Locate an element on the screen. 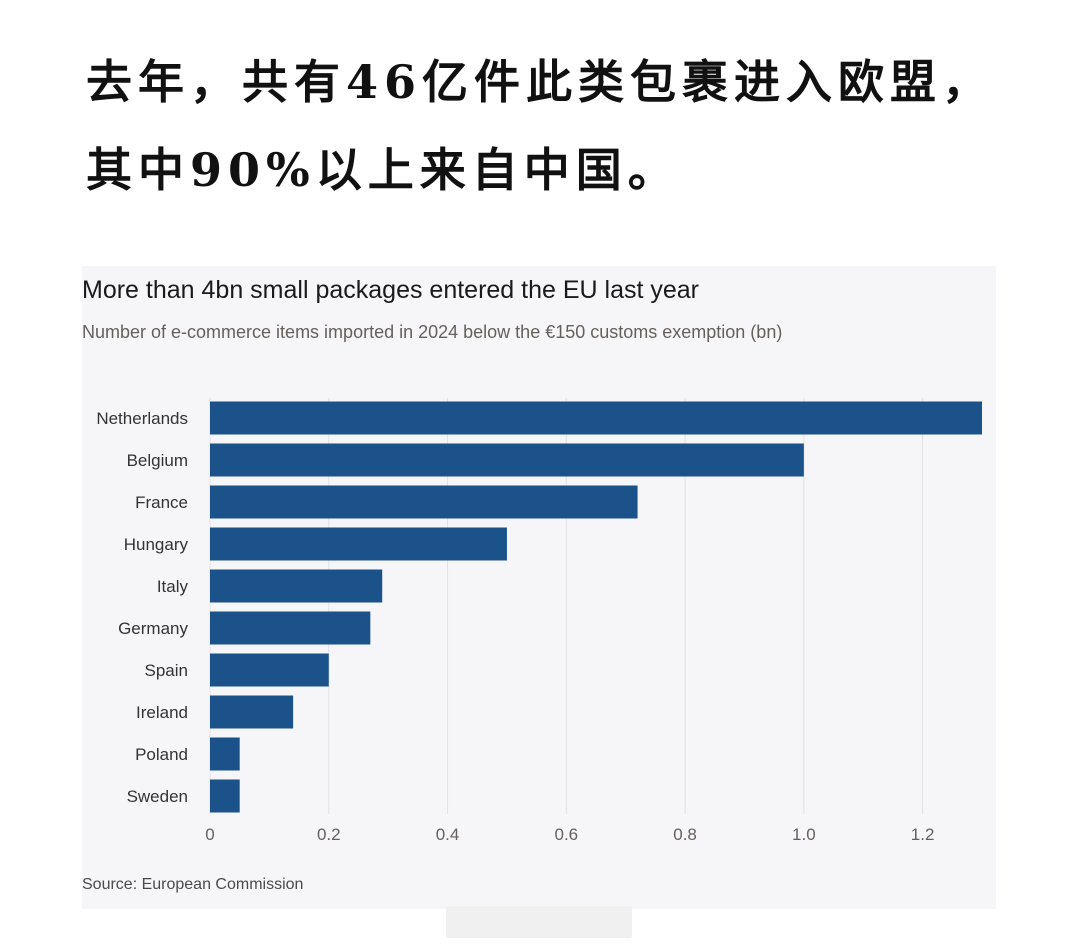 This screenshot has height=950, width=1080. bar-france is located at coordinates (424, 502).